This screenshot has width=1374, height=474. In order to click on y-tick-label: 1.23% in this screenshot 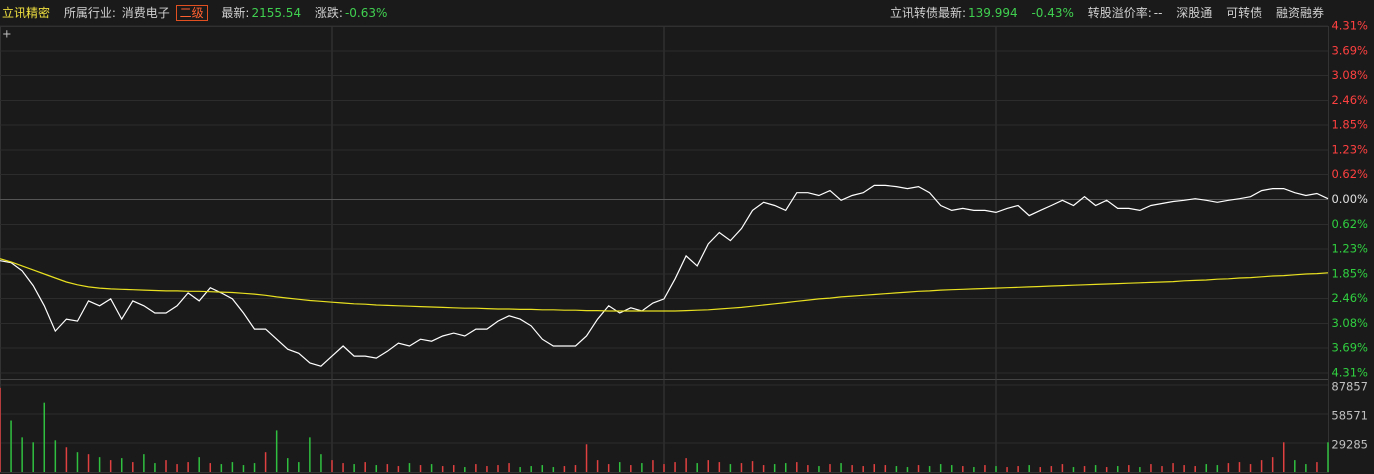, I will do `click(1349, 149)`.